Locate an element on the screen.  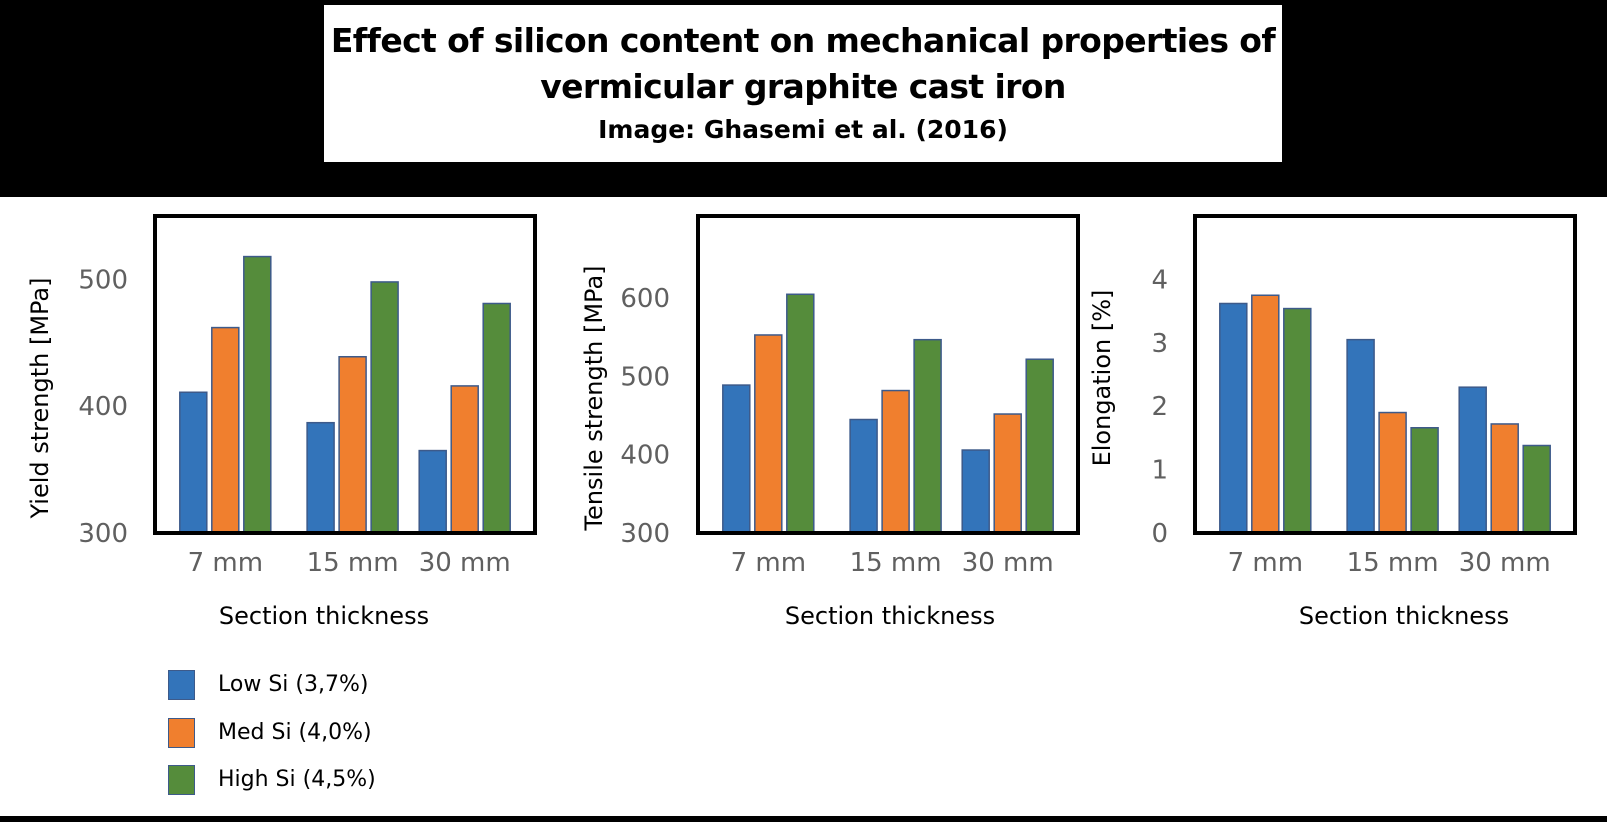
chart-1-xtick-30mm: 30 mm is located at coordinates (465, 563).